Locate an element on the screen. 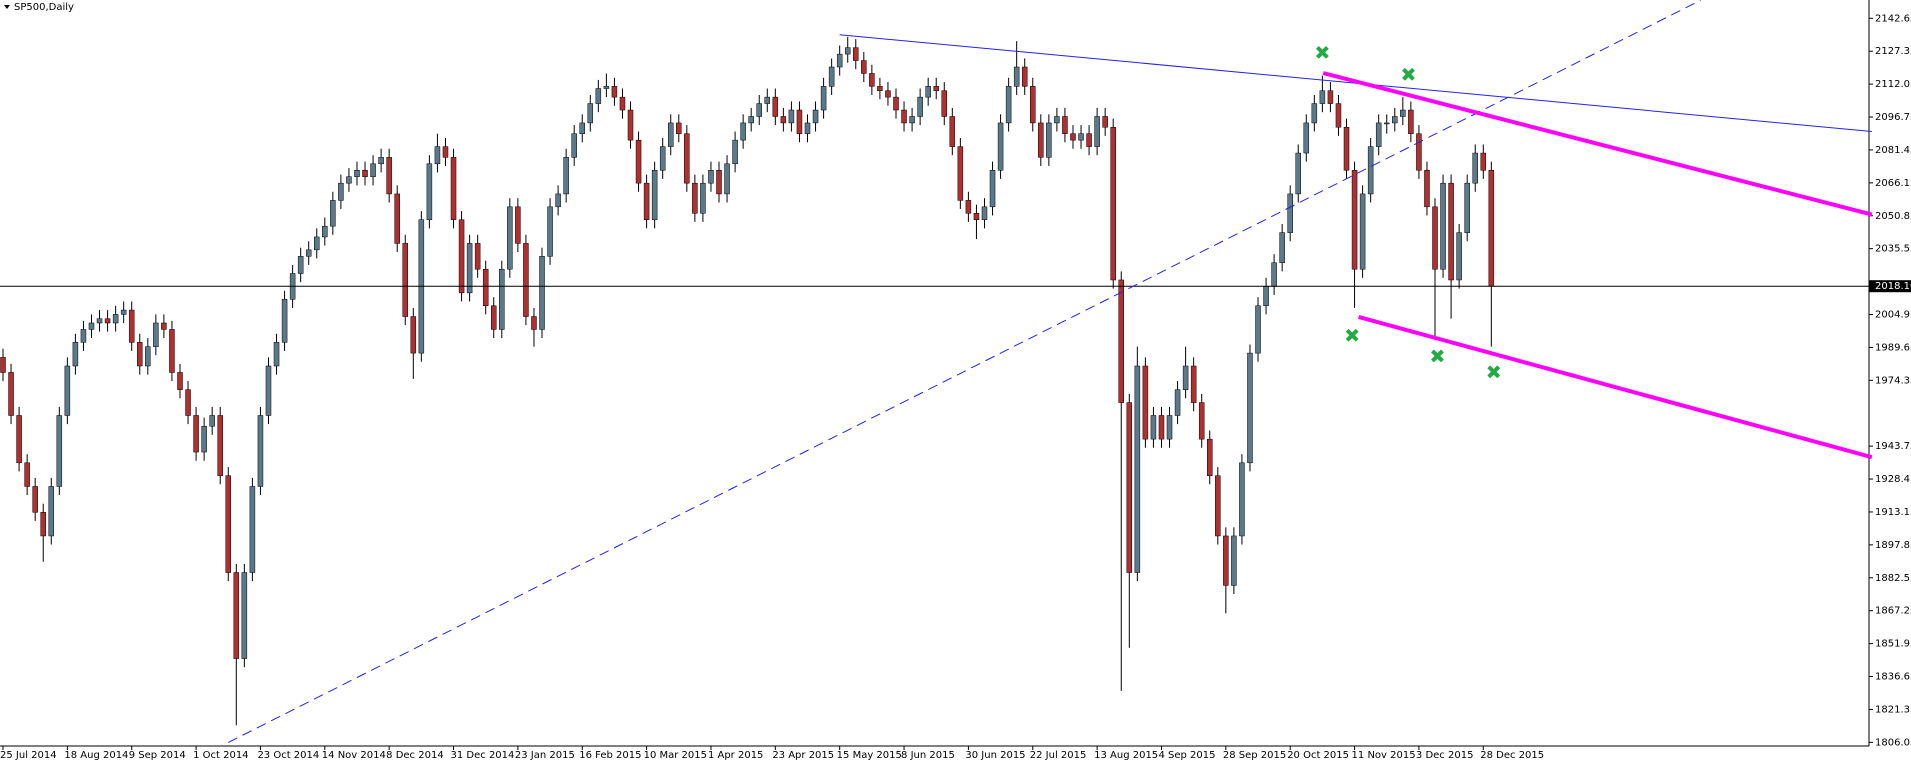  x-tick-label: 20 Oct 2015 is located at coordinates (1318, 755).